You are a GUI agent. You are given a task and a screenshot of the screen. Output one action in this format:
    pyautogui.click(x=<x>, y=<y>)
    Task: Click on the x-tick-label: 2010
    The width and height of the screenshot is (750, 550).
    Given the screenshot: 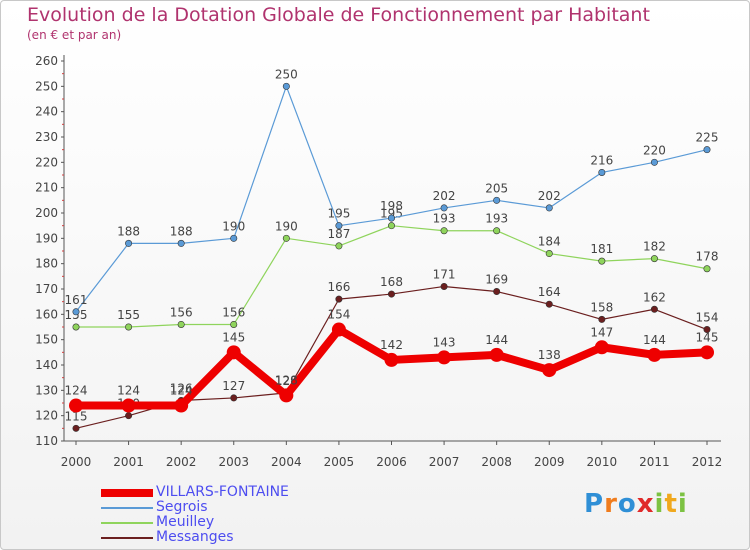 What is the action you would take?
    pyautogui.click(x=602, y=462)
    